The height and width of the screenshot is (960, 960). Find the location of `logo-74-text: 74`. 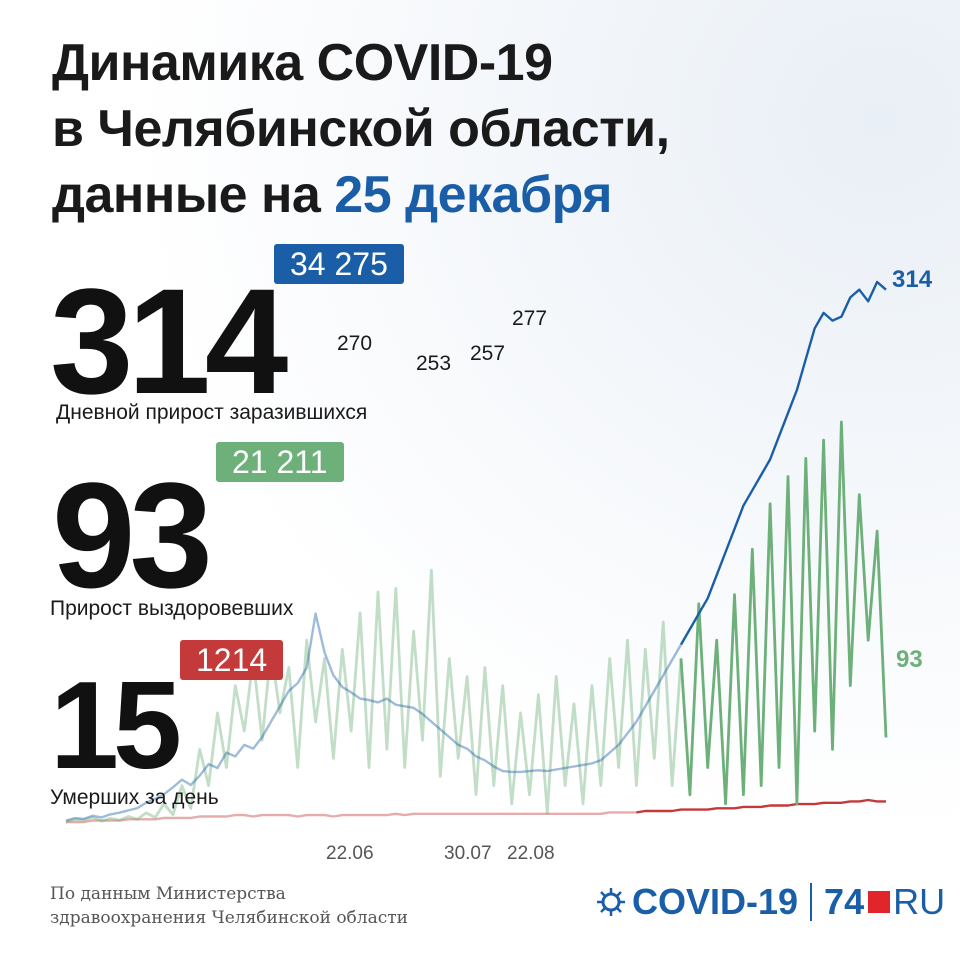

logo-74-text: 74 is located at coordinates (844, 901).